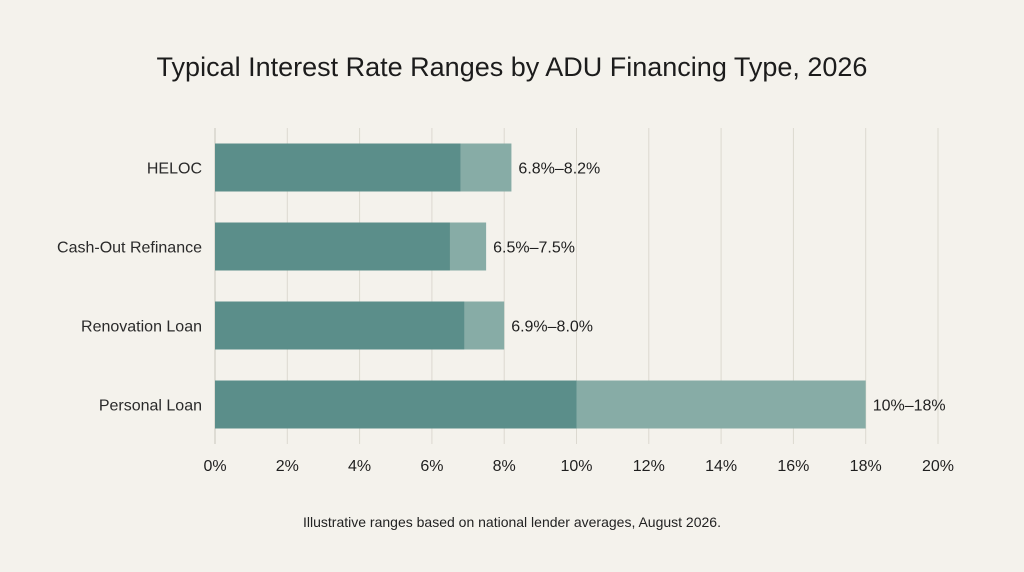 This screenshot has width=1024, height=572. What do you see at coordinates (559, 169) in the screenshot?
I see `data-label: 6.8%–8.2%` at bounding box center [559, 169].